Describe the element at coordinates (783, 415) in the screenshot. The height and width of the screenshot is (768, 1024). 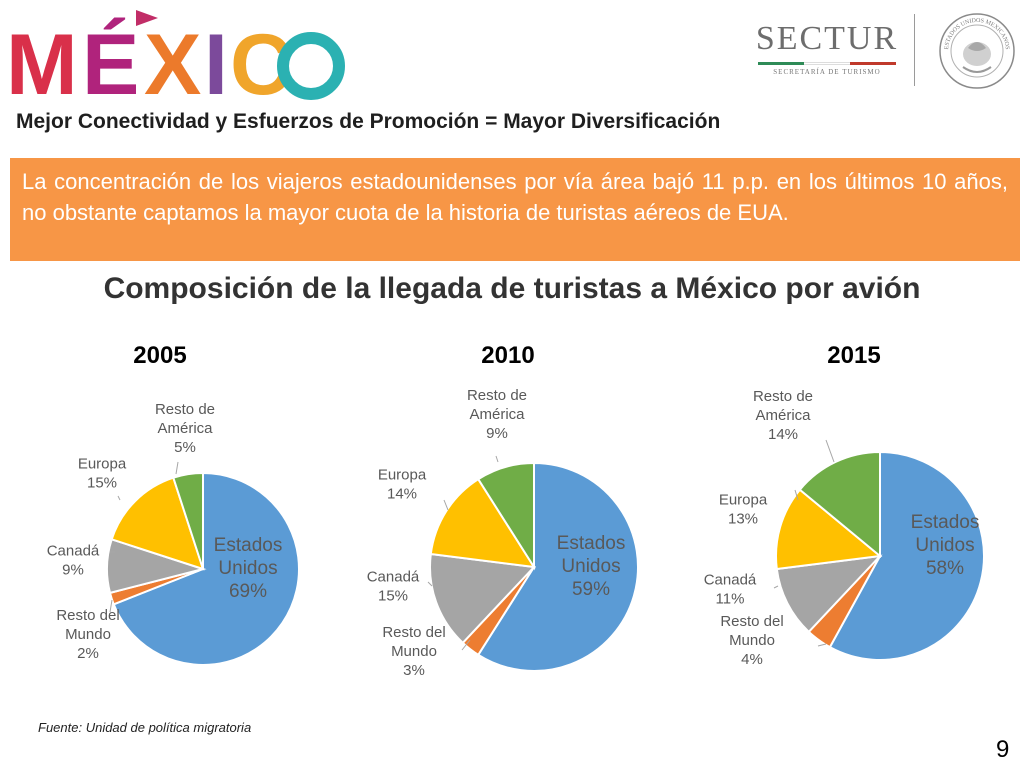
I see `pie-2015-label-resto-de-america: Resto de América 14%` at that location.